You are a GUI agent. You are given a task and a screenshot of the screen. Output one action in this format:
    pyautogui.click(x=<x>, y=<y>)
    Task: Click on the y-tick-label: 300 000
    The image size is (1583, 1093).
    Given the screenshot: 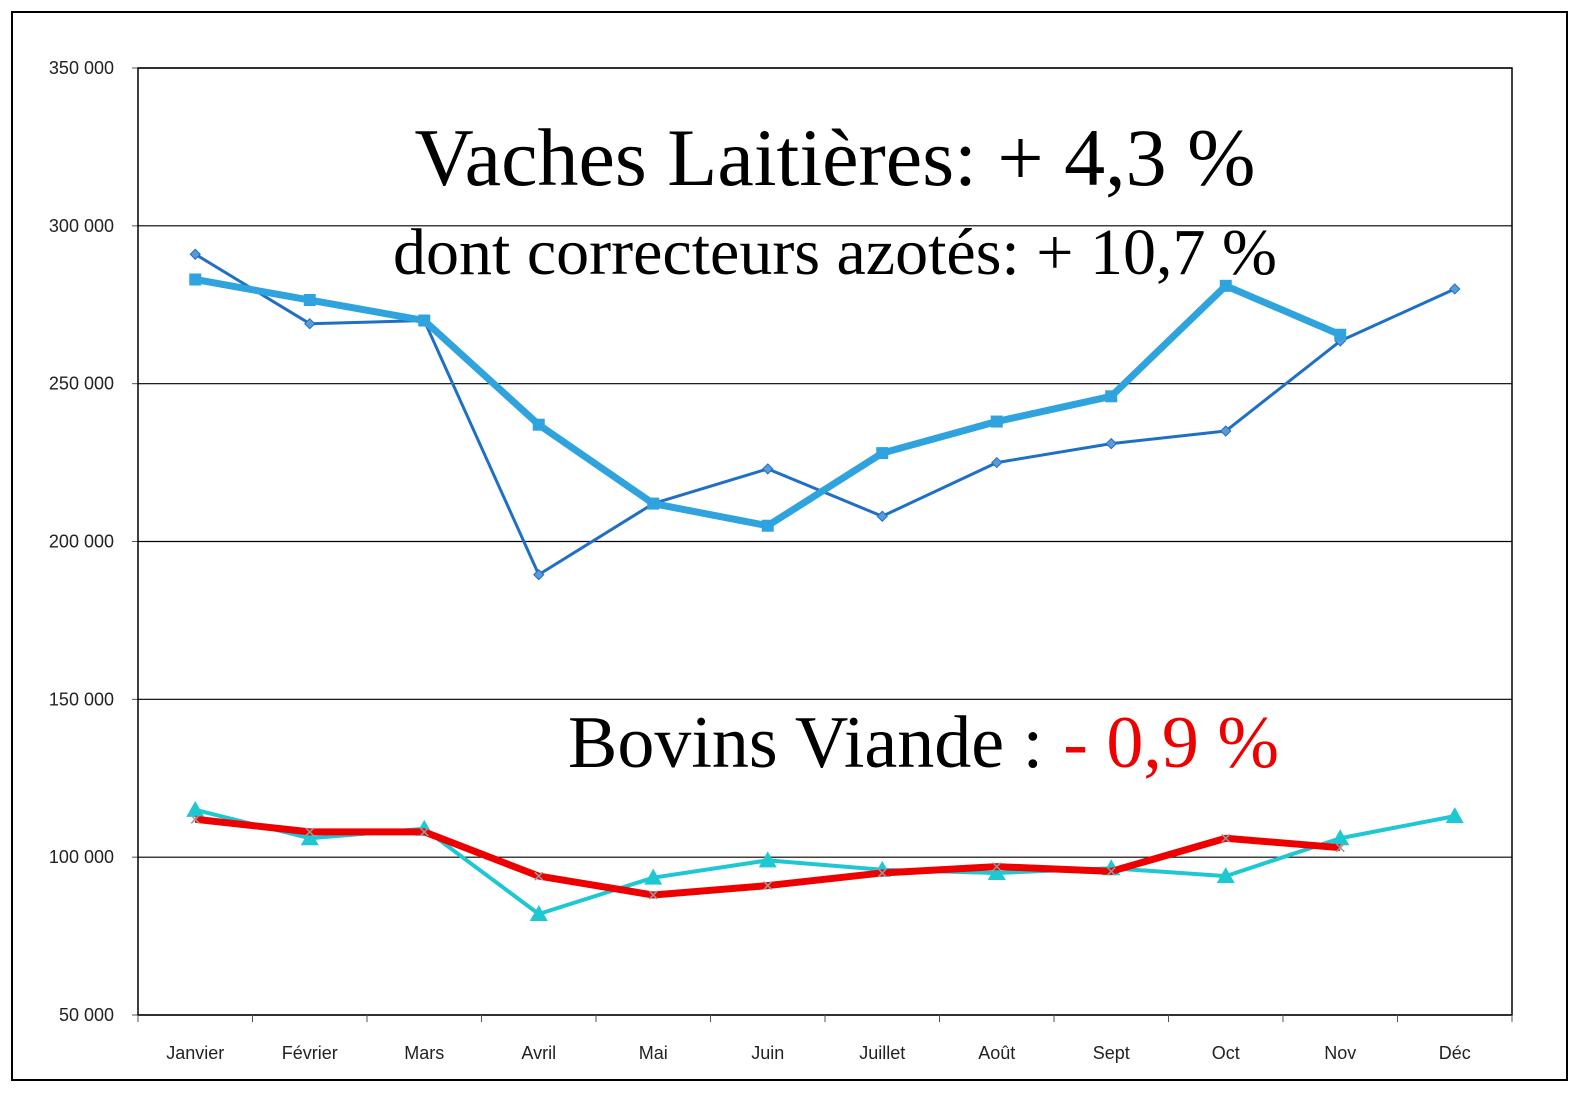 What is the action you would take?
    pyautogui.click(x=81, y=226)
    